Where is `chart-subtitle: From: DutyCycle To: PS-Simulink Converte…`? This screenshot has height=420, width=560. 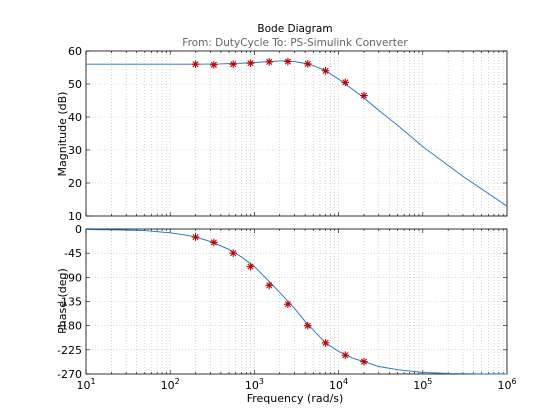 chart-subtitle: From: DutyCycle To: PS-Simulink Converte… is located at coordinates (295, 43).